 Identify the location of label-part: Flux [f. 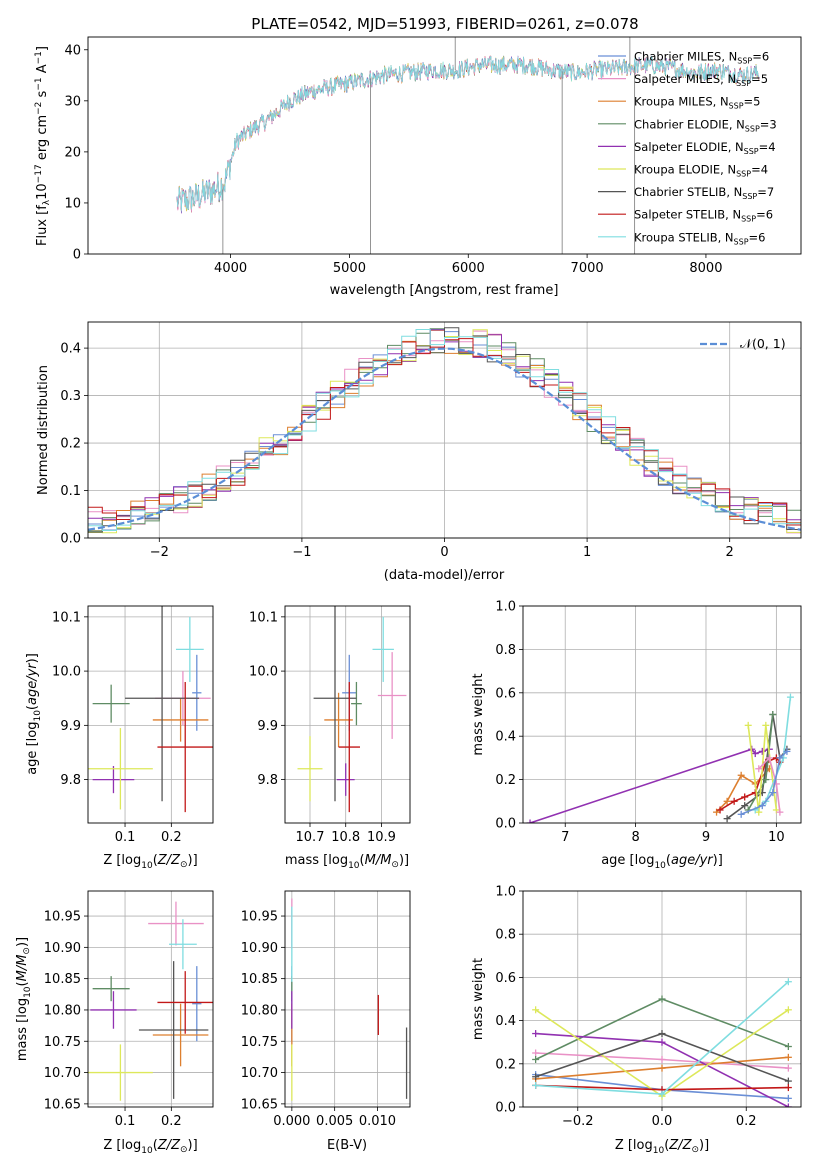
(42, 225).